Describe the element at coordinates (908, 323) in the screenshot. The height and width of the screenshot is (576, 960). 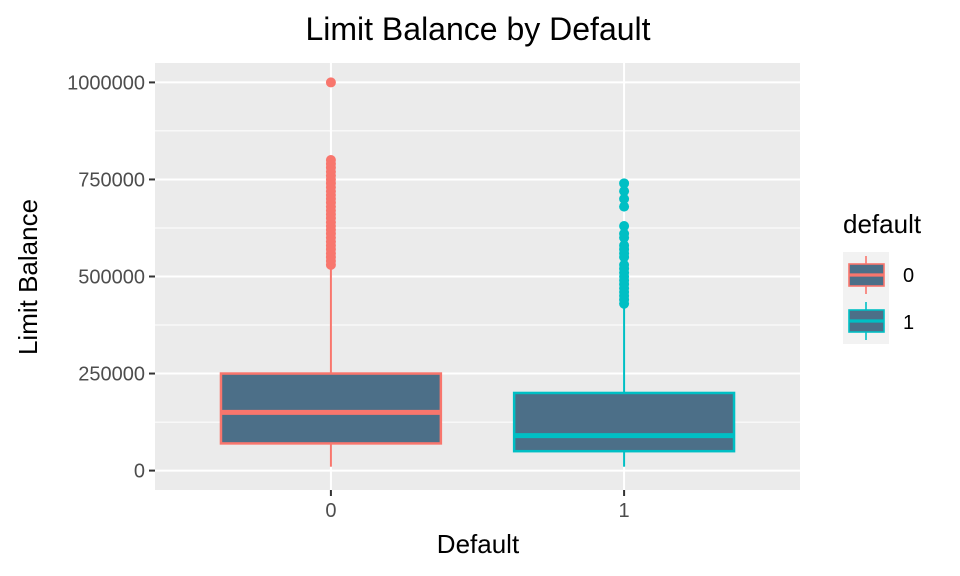
I see `legend-label-1: 1` at that location.